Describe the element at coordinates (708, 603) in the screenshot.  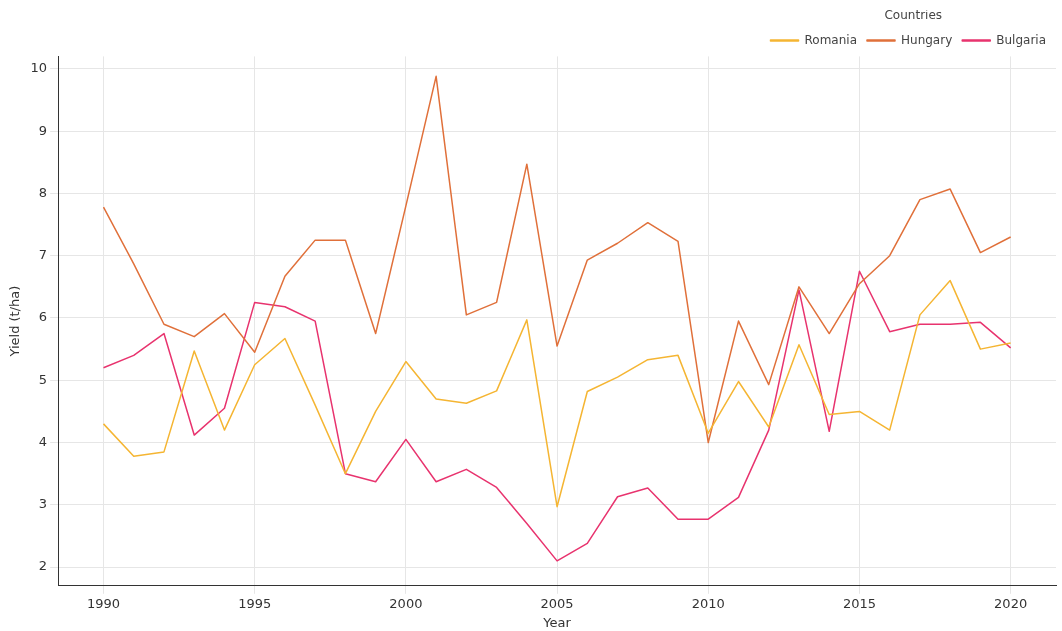
I see `x-tick-label: 2010` at that location.